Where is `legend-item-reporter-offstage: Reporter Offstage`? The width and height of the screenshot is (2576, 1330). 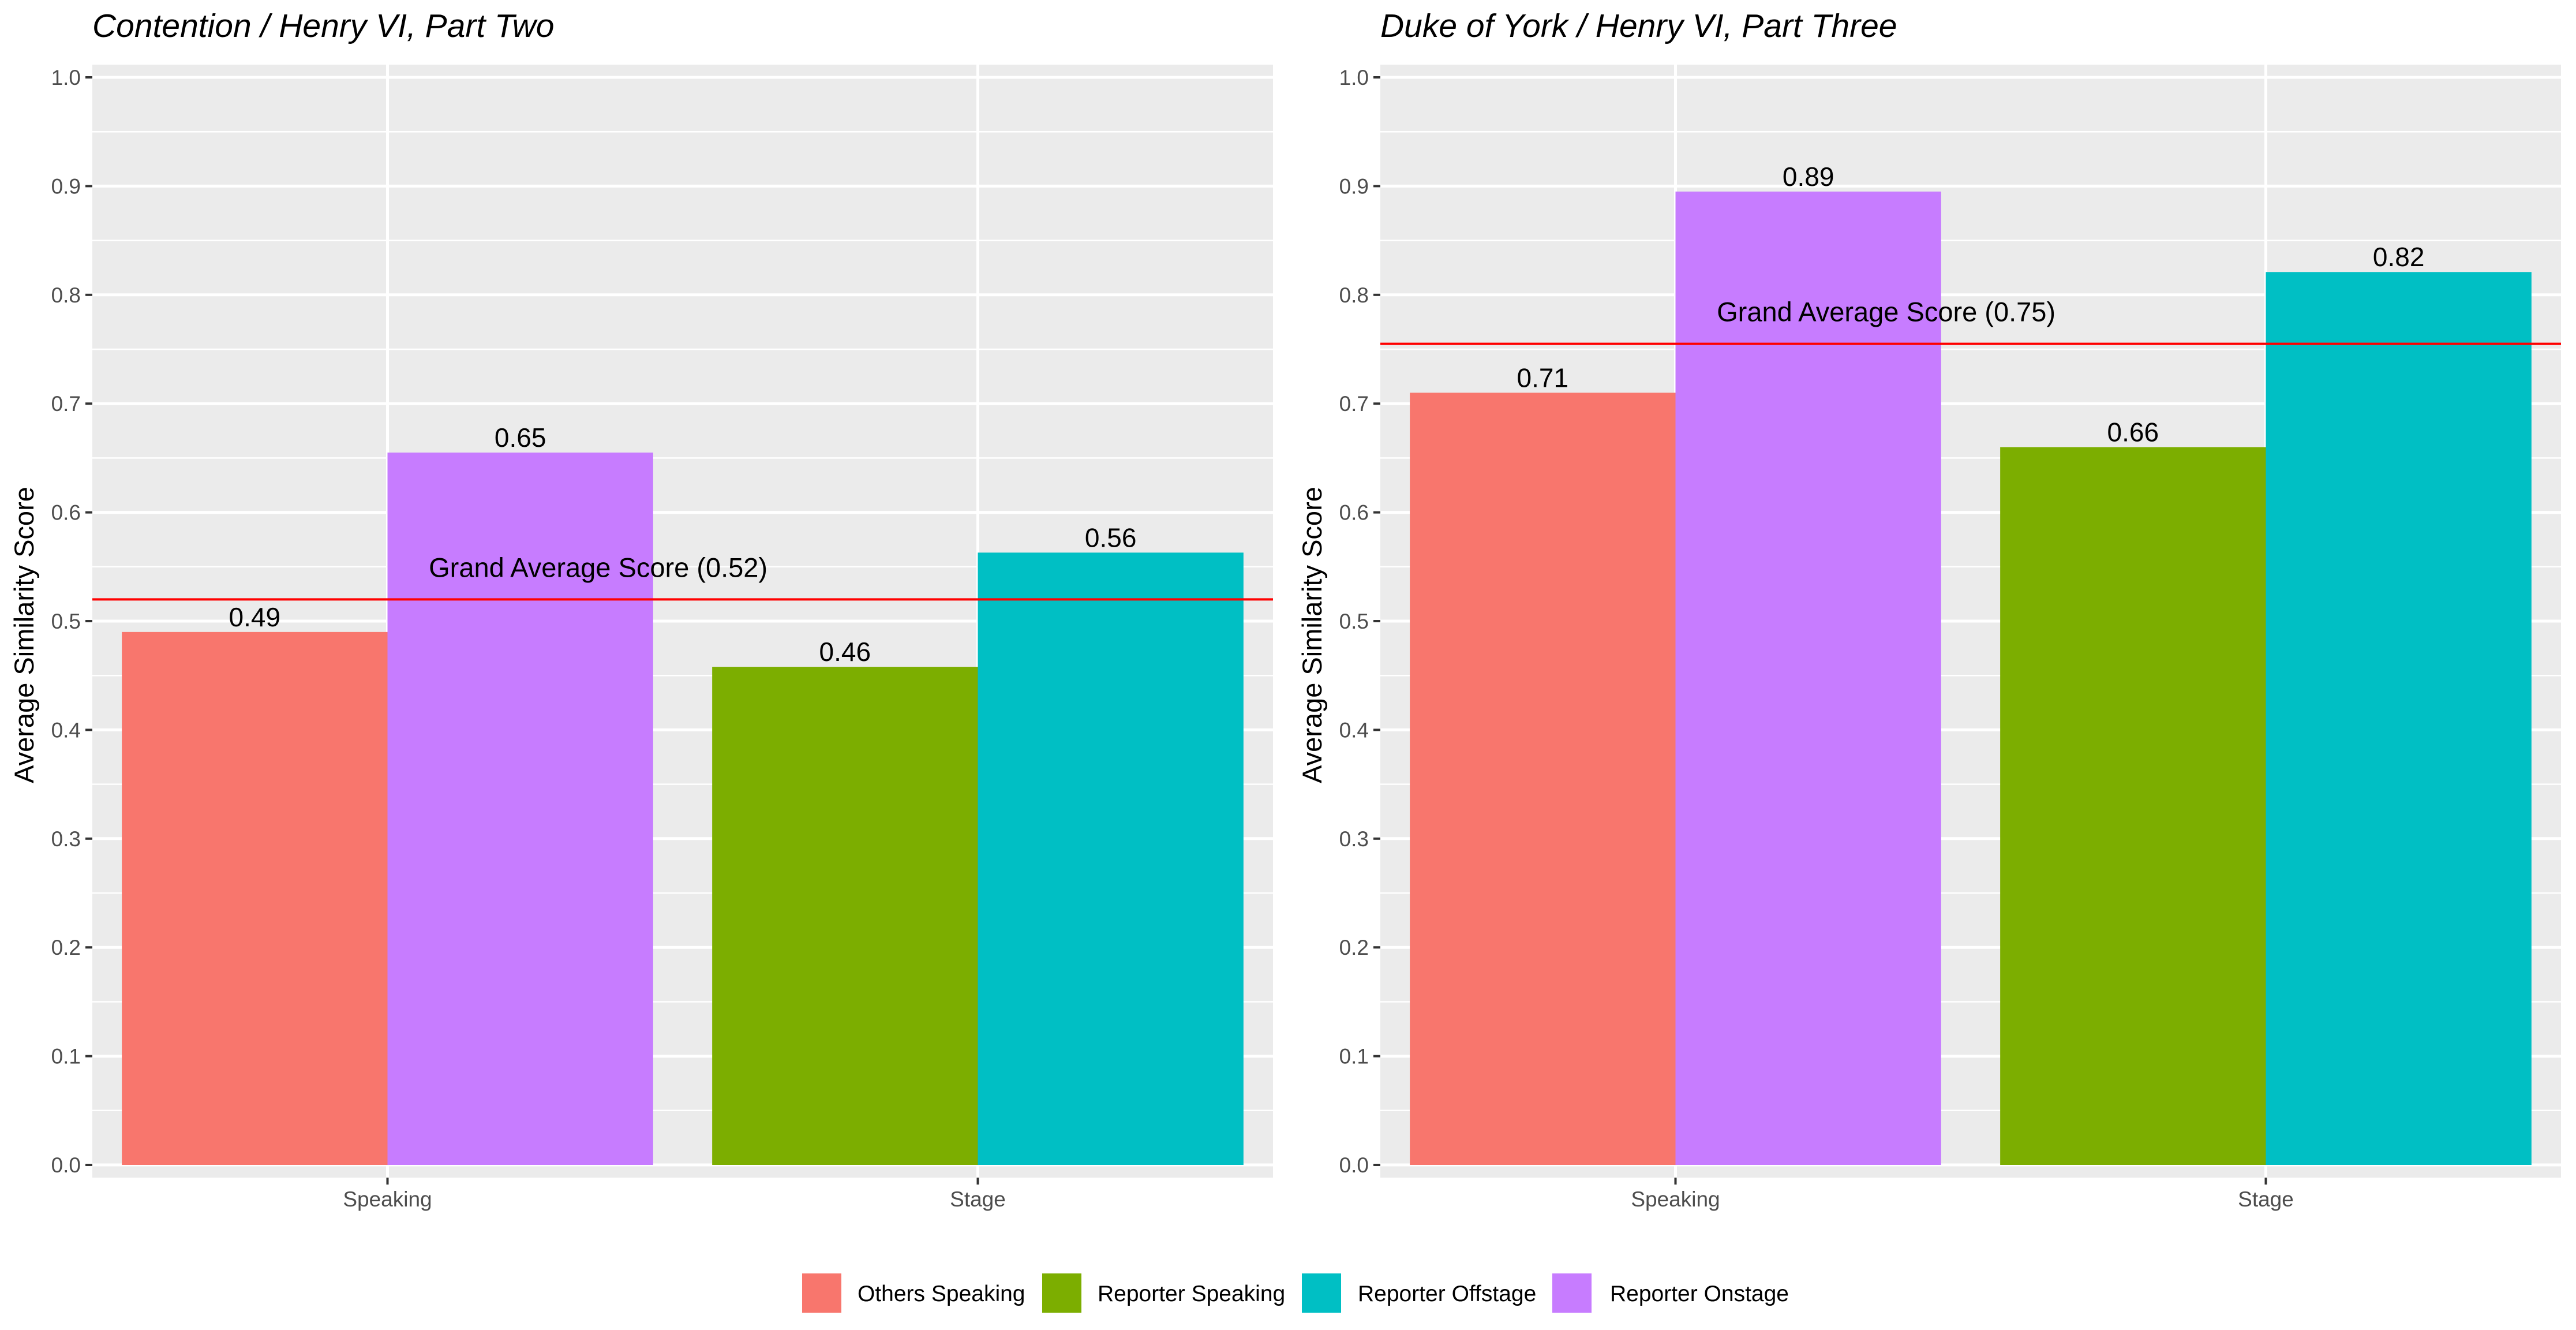
legend-item-reporter-offstage: Reporter Offstage is located at coordinates (1419, 1293).